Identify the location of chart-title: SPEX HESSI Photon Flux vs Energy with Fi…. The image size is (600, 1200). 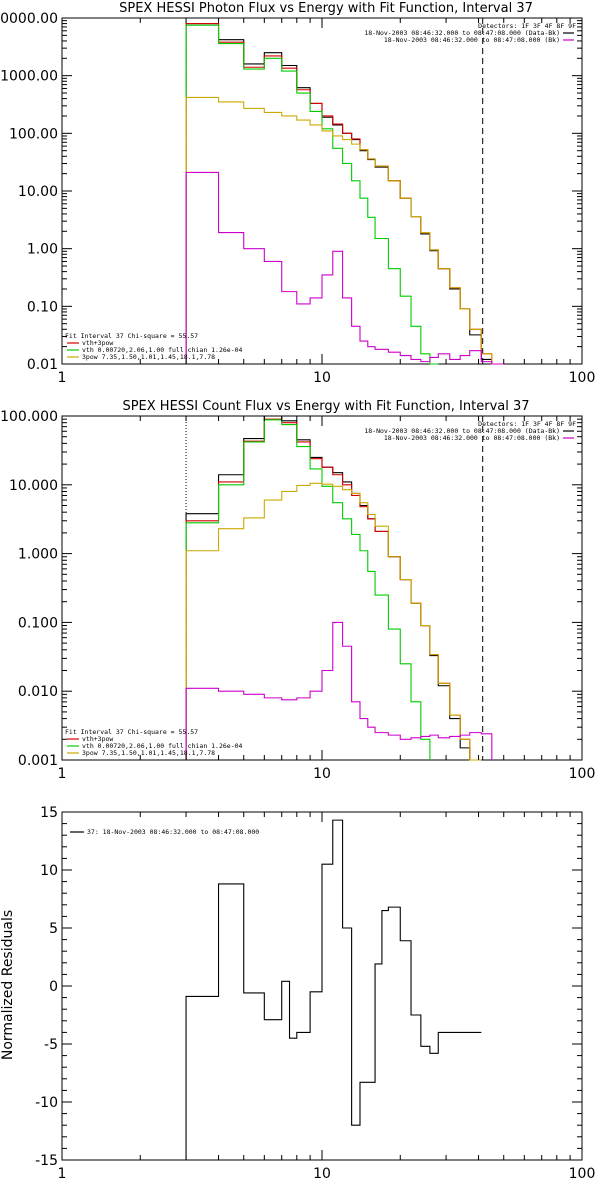
(326, 8).